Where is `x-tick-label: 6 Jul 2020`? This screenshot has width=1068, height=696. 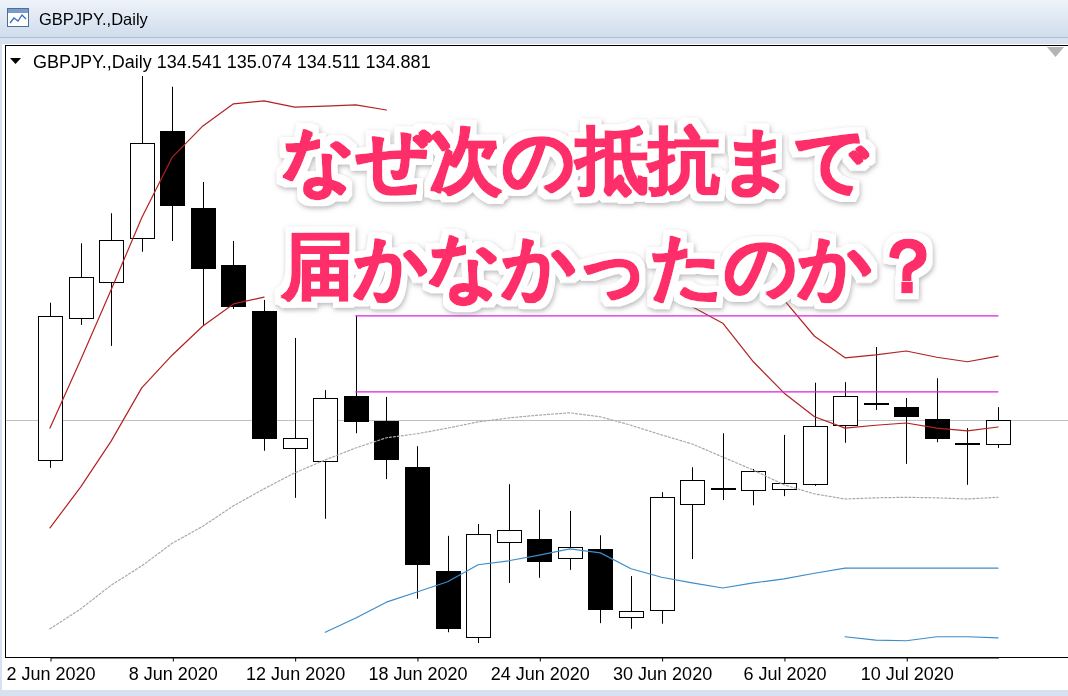
x-tick-label: 6 Jul 2020 is located at coordinates (785, 674).